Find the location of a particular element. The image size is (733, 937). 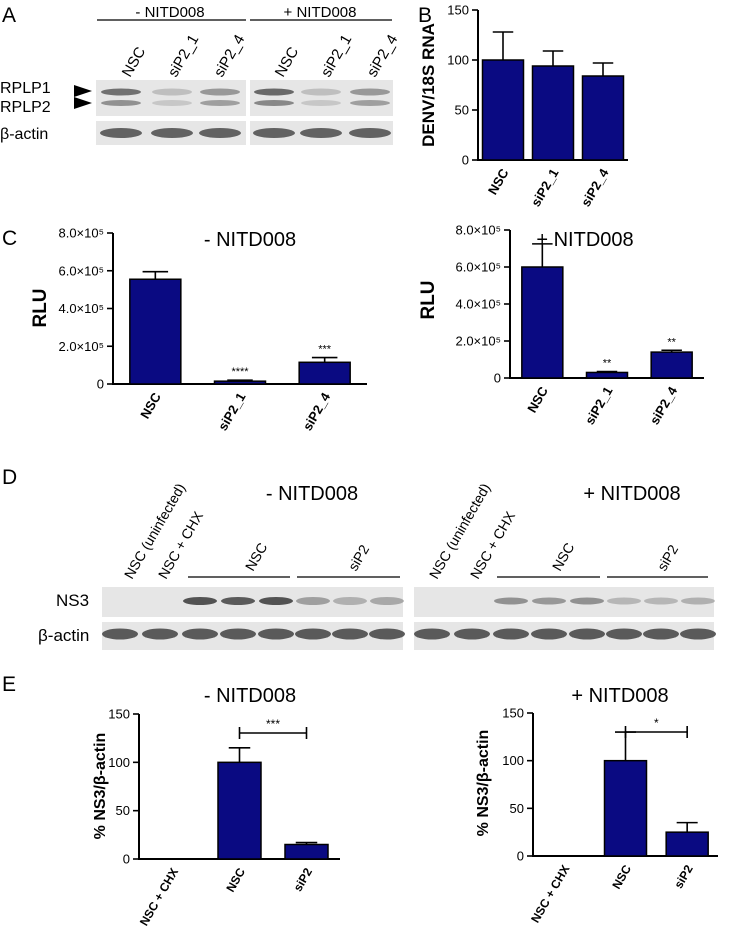

blot-d-right-group-sip2: siP2 is located at coordinates (668, 558).